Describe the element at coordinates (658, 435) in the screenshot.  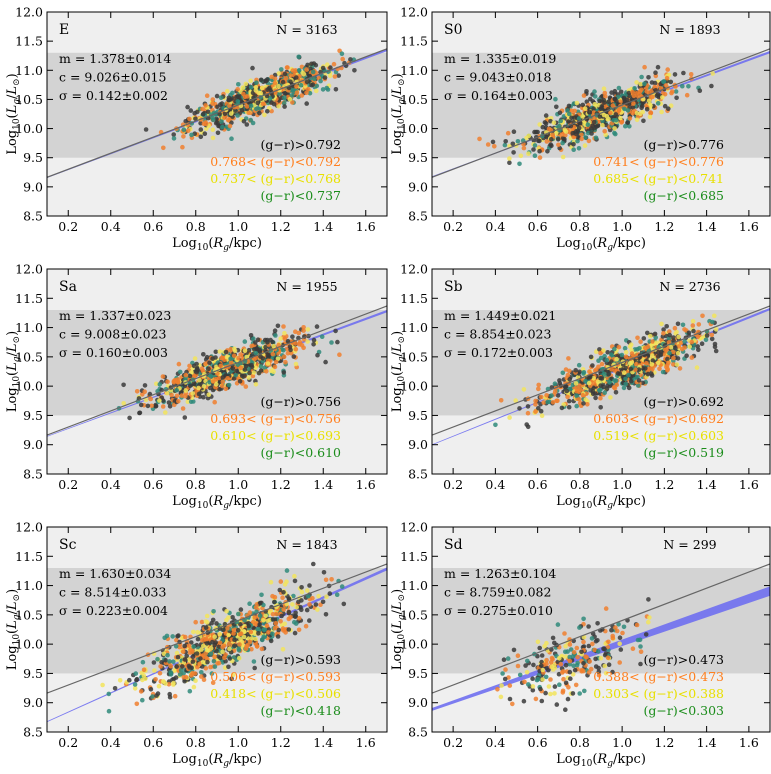
I see `color-bin-label: 0.519< (g−r)<0.603` at that location.